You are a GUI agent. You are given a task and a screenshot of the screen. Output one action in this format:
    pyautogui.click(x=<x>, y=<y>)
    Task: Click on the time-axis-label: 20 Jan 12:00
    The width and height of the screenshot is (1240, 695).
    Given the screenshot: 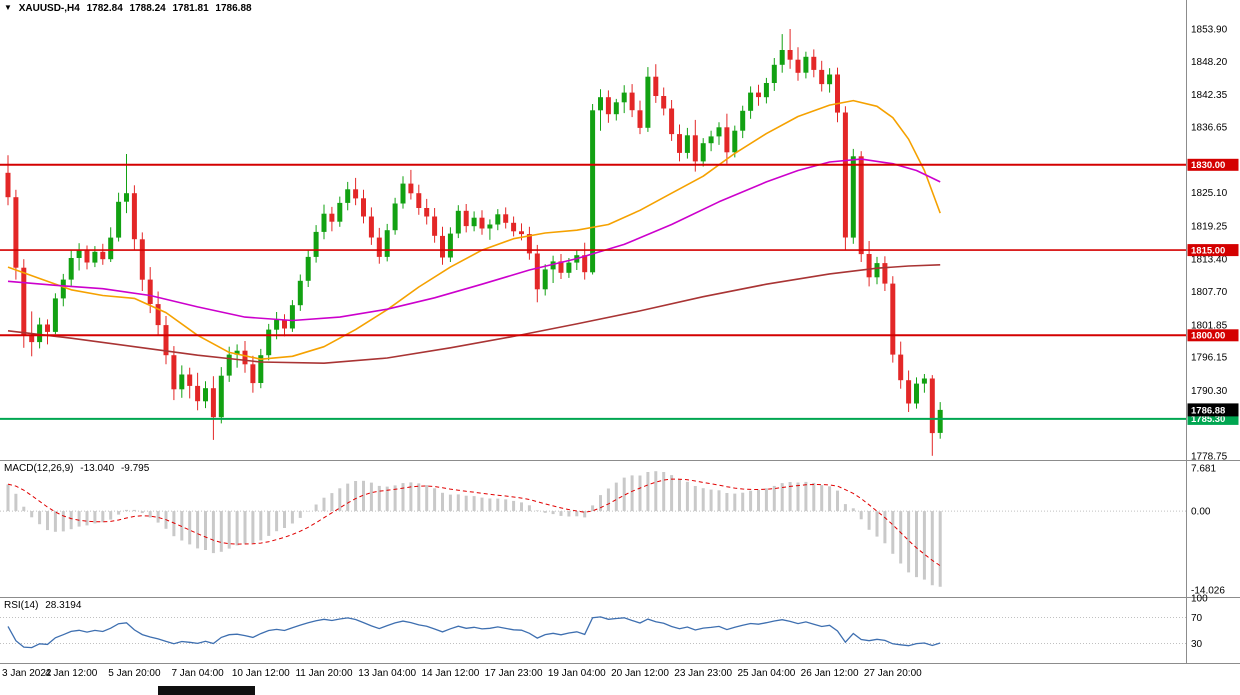 What is the action you would take?
    pyautogui.click(x=640, y=673)
    